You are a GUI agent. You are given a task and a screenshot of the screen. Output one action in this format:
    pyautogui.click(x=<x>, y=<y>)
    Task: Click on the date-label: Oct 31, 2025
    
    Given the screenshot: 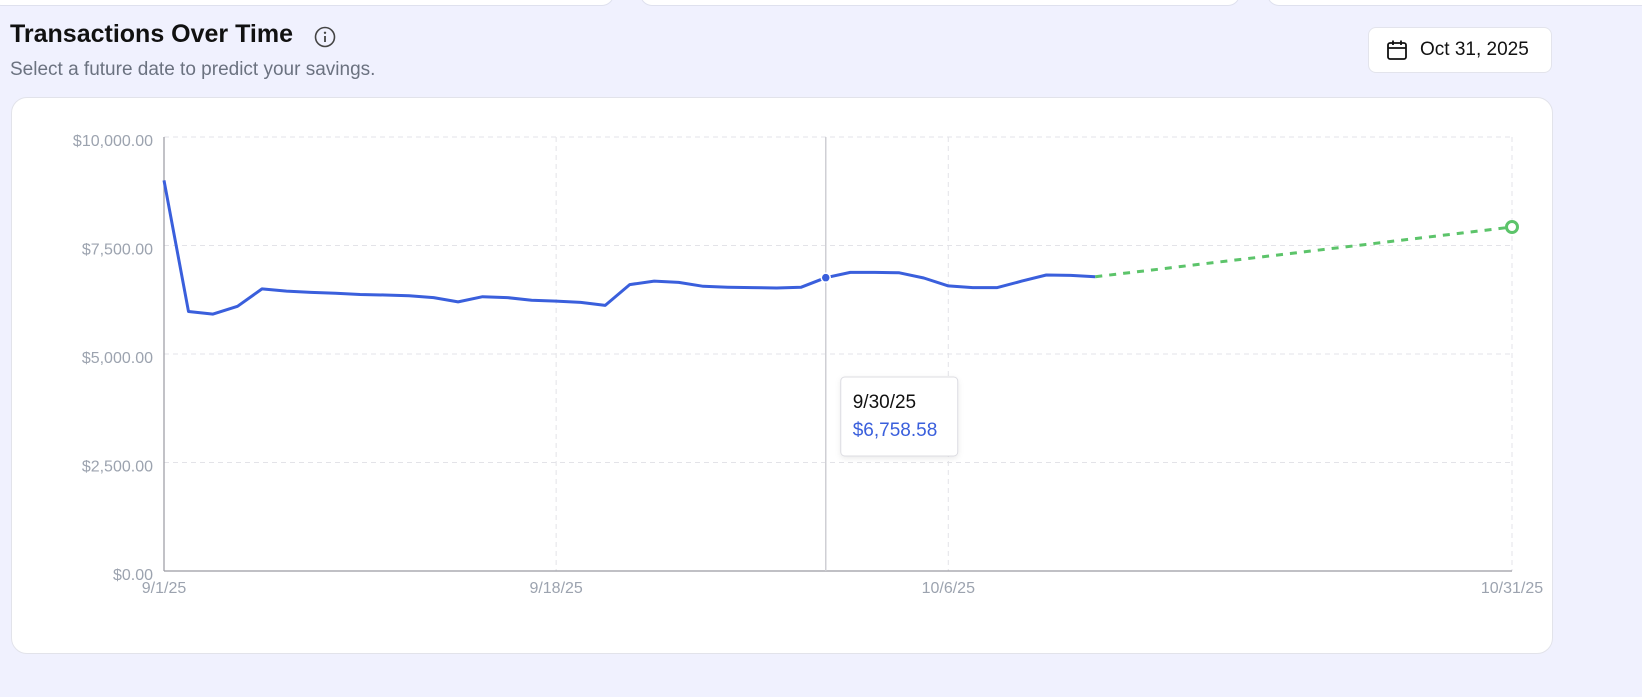 What is the action you would take?
    pyautogui.click(x=1474, y=49)
    